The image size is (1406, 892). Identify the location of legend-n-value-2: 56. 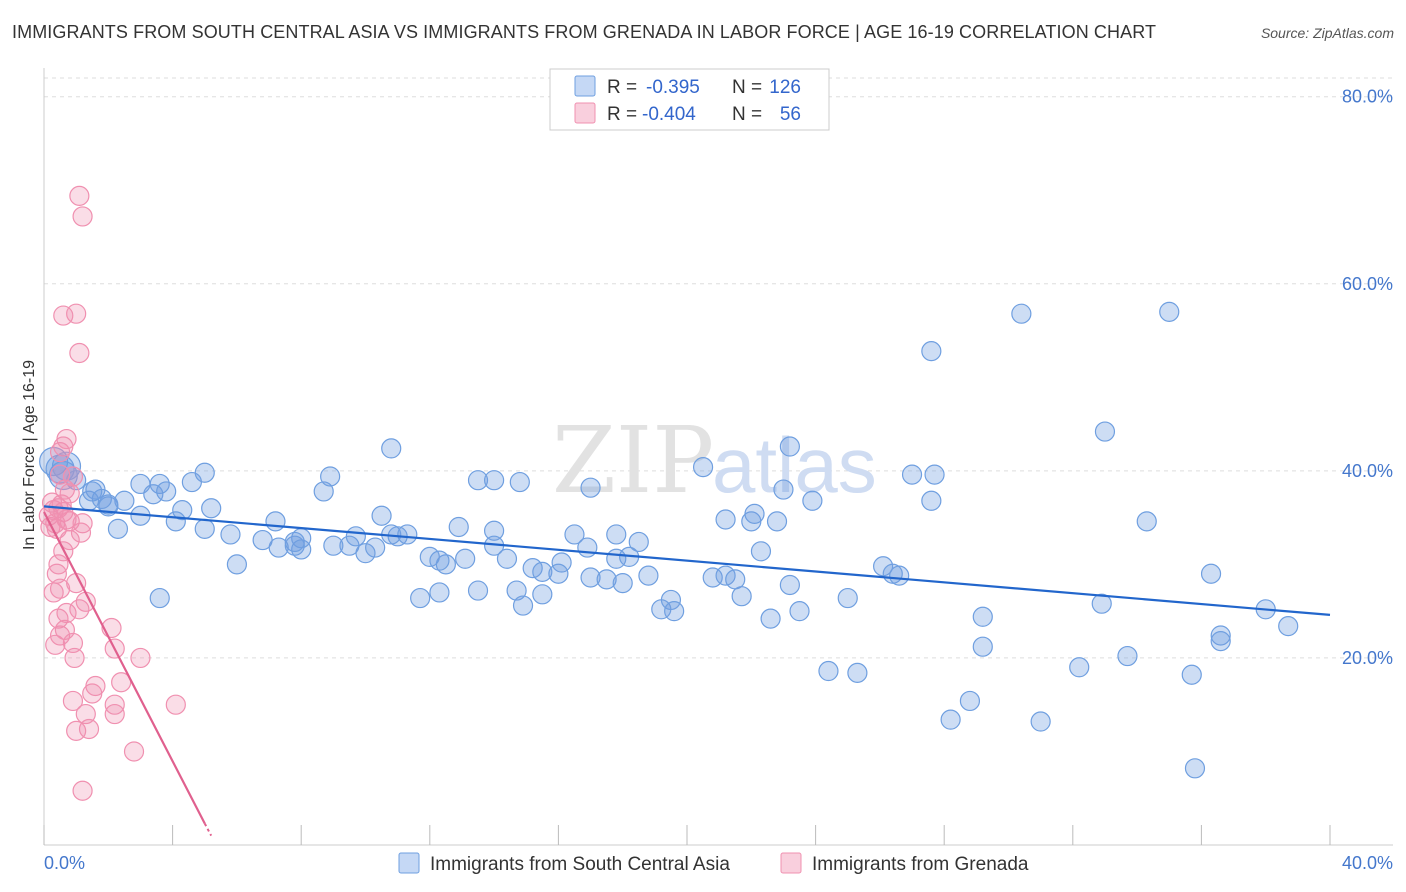
(790, 114).